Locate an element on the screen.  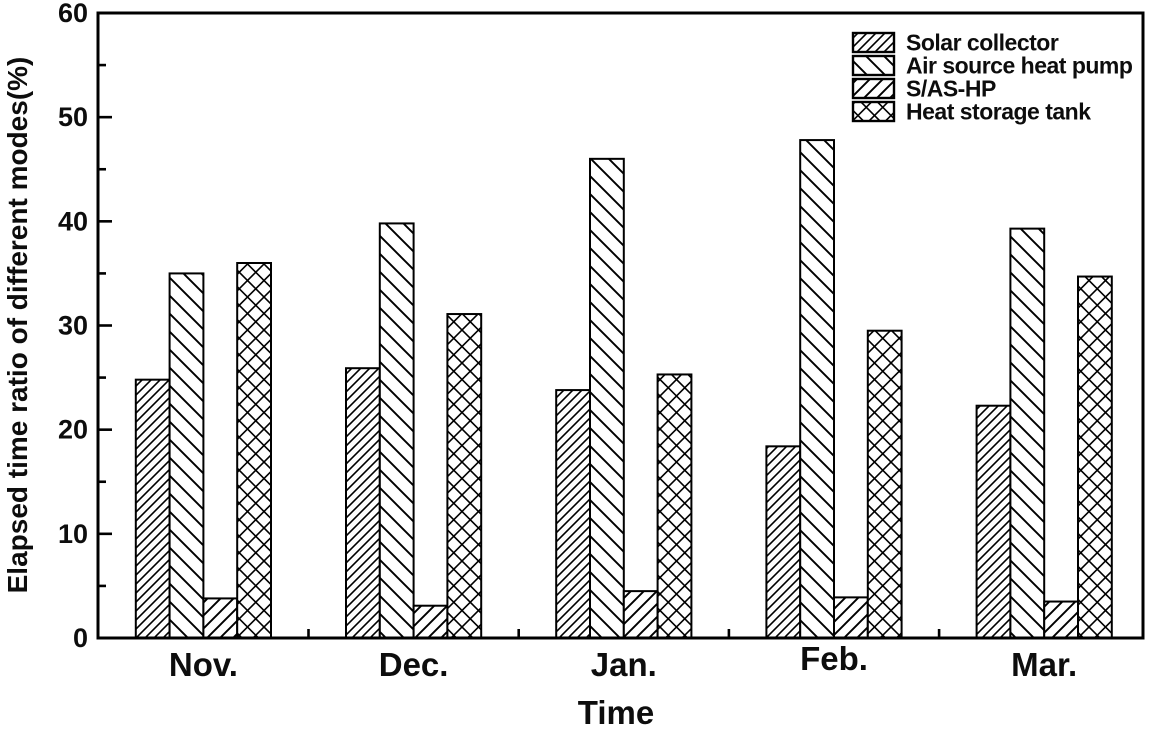
x-category-label: Feb. is located at coordinates (834, 658).